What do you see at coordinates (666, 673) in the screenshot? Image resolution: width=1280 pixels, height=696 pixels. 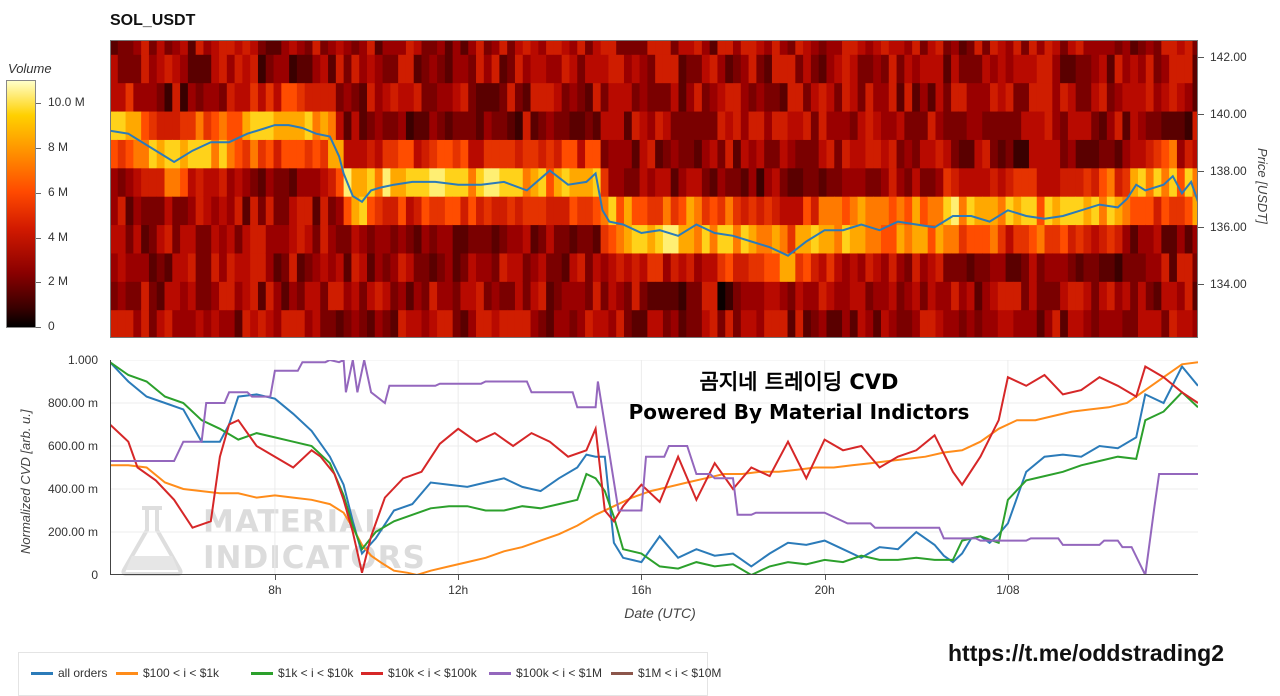 I see `legend-item: $1M < i < $10M` at bounding box center [666, 673].